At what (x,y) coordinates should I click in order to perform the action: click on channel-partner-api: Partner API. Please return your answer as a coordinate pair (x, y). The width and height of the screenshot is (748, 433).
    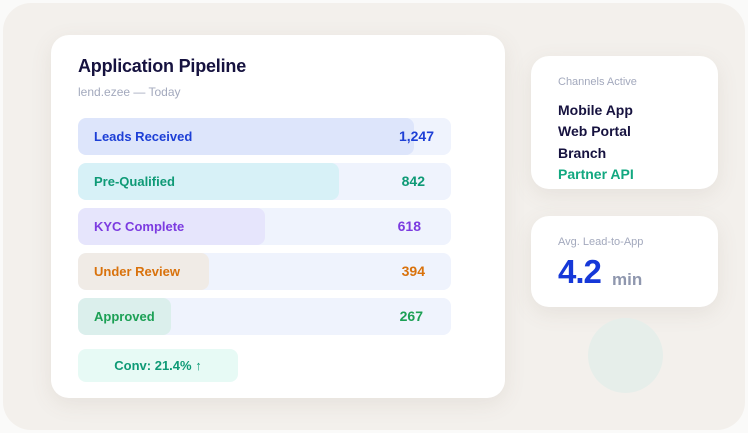
    Looking at the image, I should click on (596, 174).